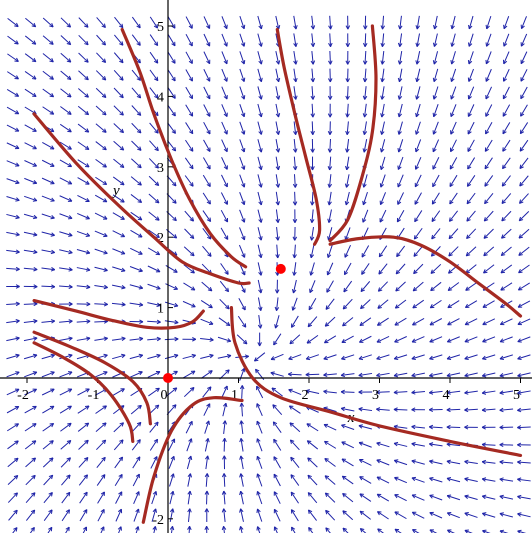  Describe the element at coordinates (160, 238) in the screenshot. I see `y-tick-label: 2` at that location.